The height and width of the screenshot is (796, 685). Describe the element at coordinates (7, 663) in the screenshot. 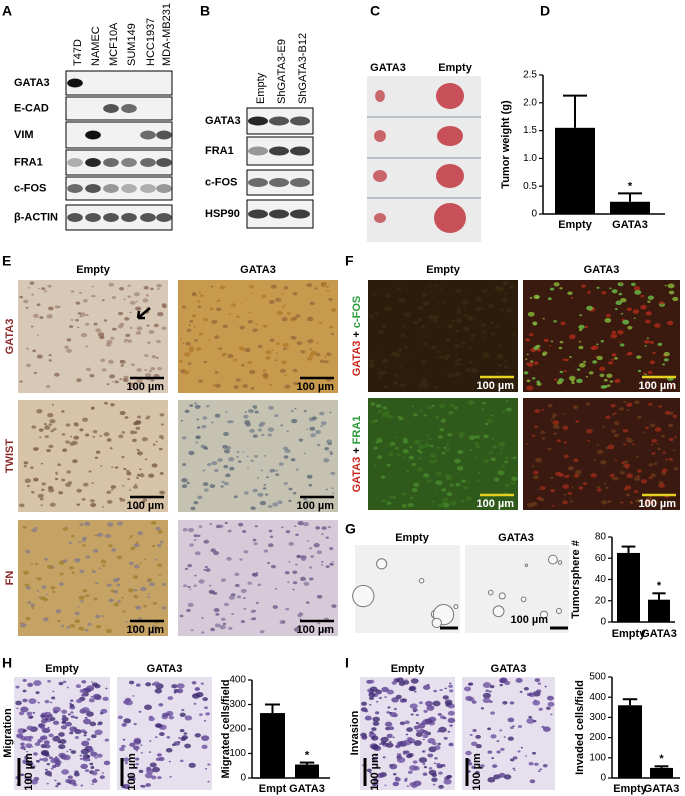

I see `panel-letter: H` at that location.